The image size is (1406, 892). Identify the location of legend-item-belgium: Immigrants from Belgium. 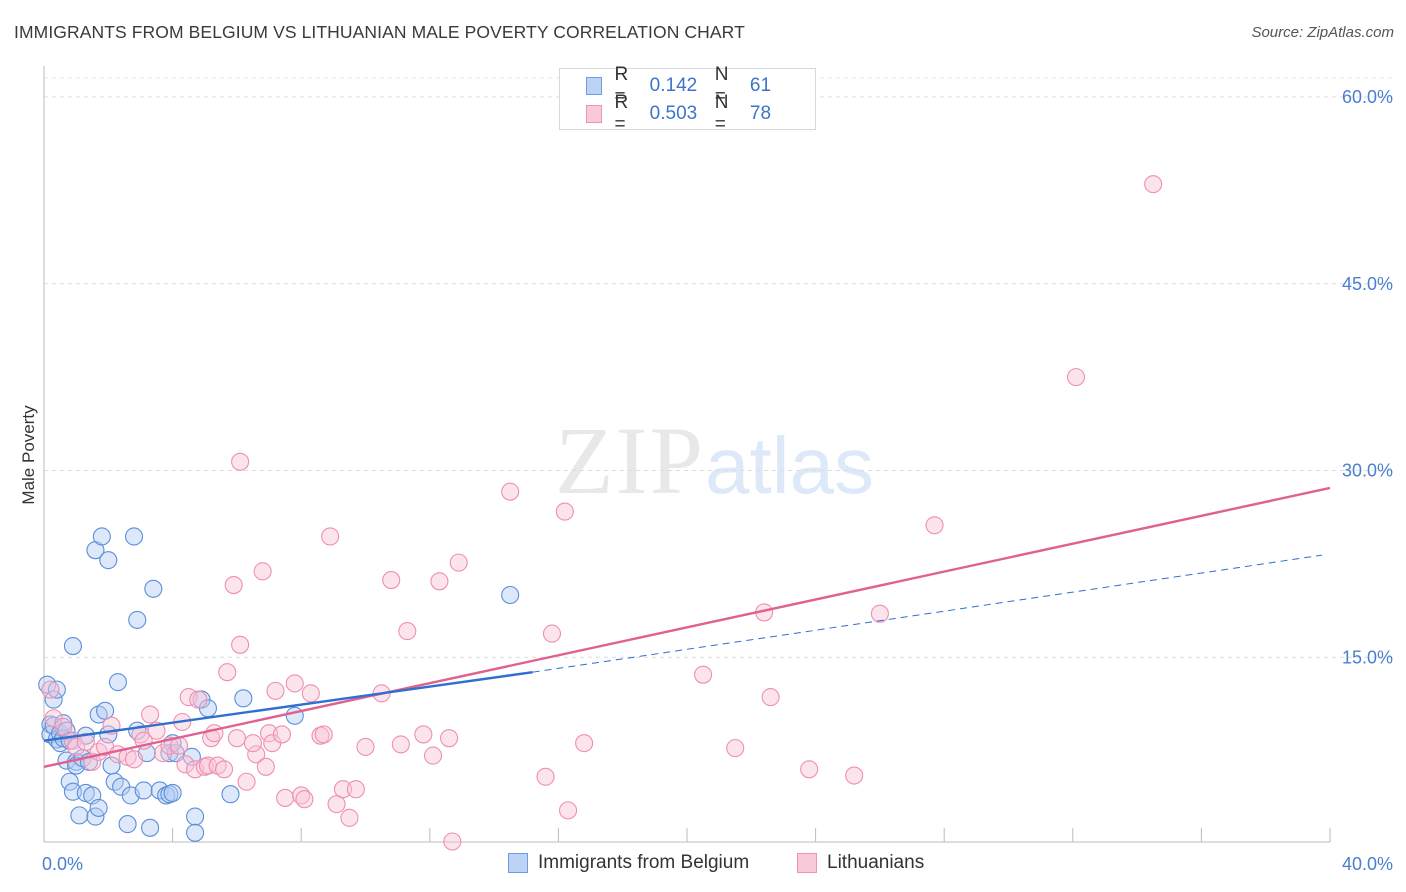
(628, 863).